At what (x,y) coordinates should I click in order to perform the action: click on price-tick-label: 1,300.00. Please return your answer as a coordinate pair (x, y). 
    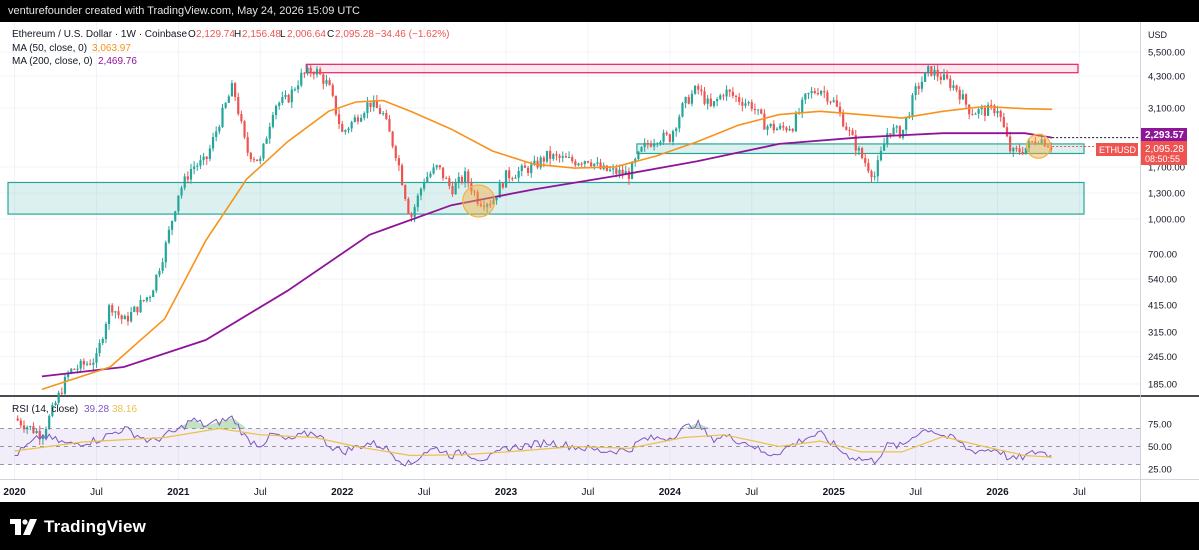
    Looking at the image, I should click on (1166, 194).